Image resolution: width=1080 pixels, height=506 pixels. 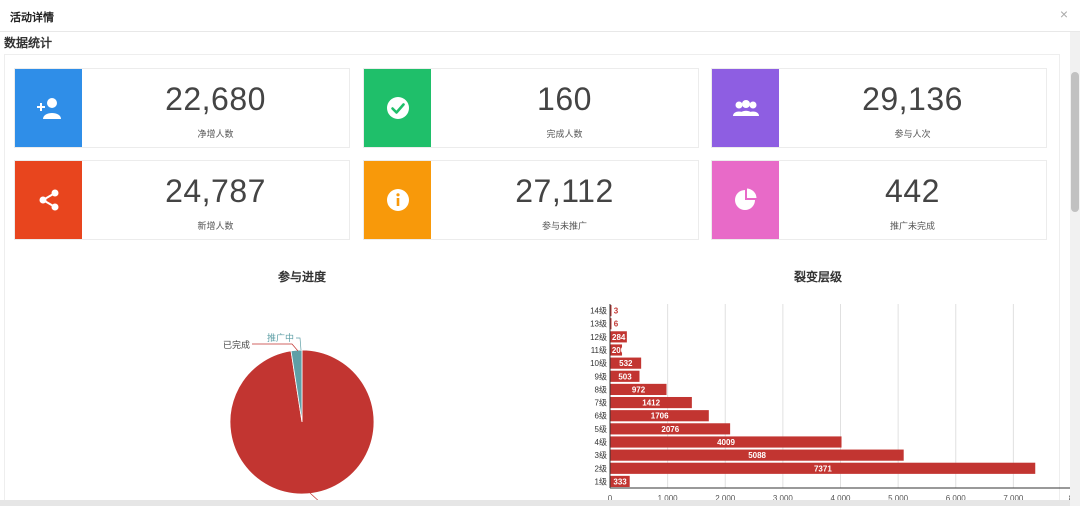 I want to click on y-tick-label: 2级, so click(x=601, y=468).